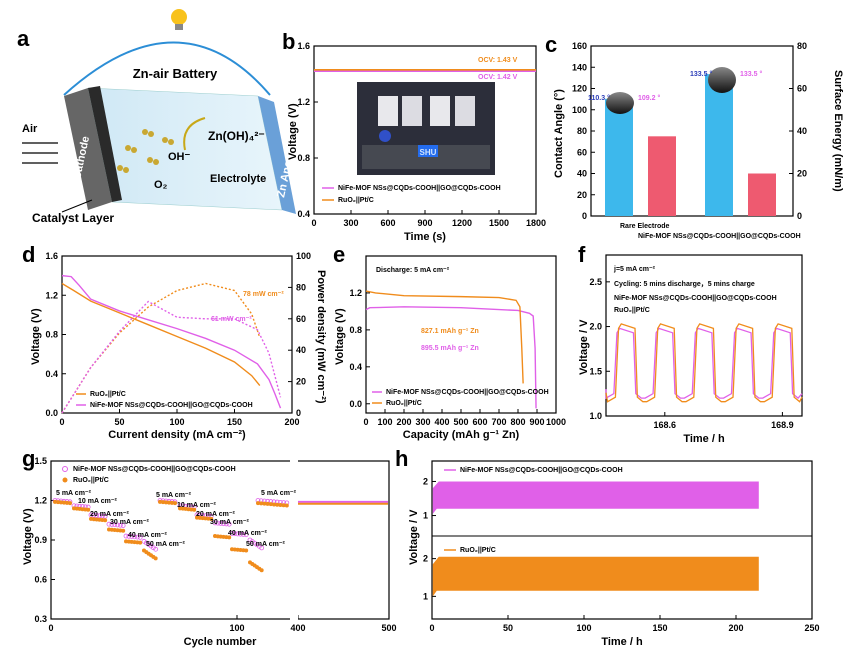  Describe the element at coordinates (719, 236) in the screenshot. I see `category-label-nife: NiFe-MOF NSs@CQDs-COOH||GO@CQDs-COOH` at that location.